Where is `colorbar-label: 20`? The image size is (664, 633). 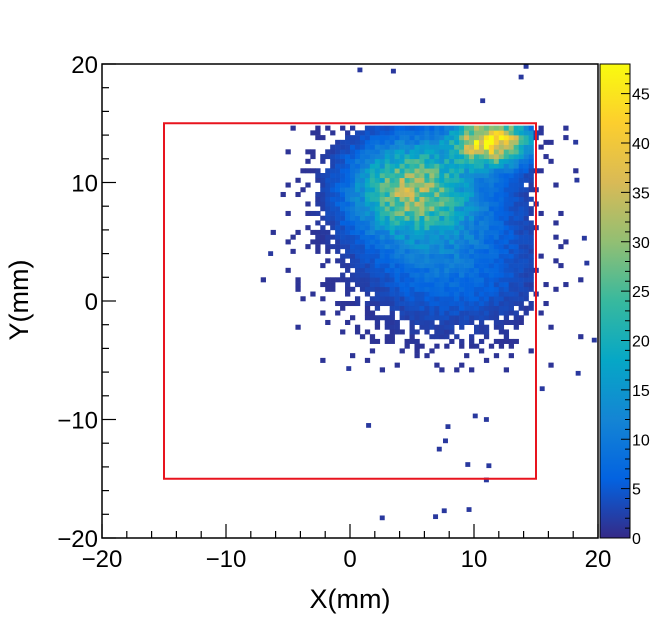
colorbar-label: 20 is located at coordinates (641, 342).